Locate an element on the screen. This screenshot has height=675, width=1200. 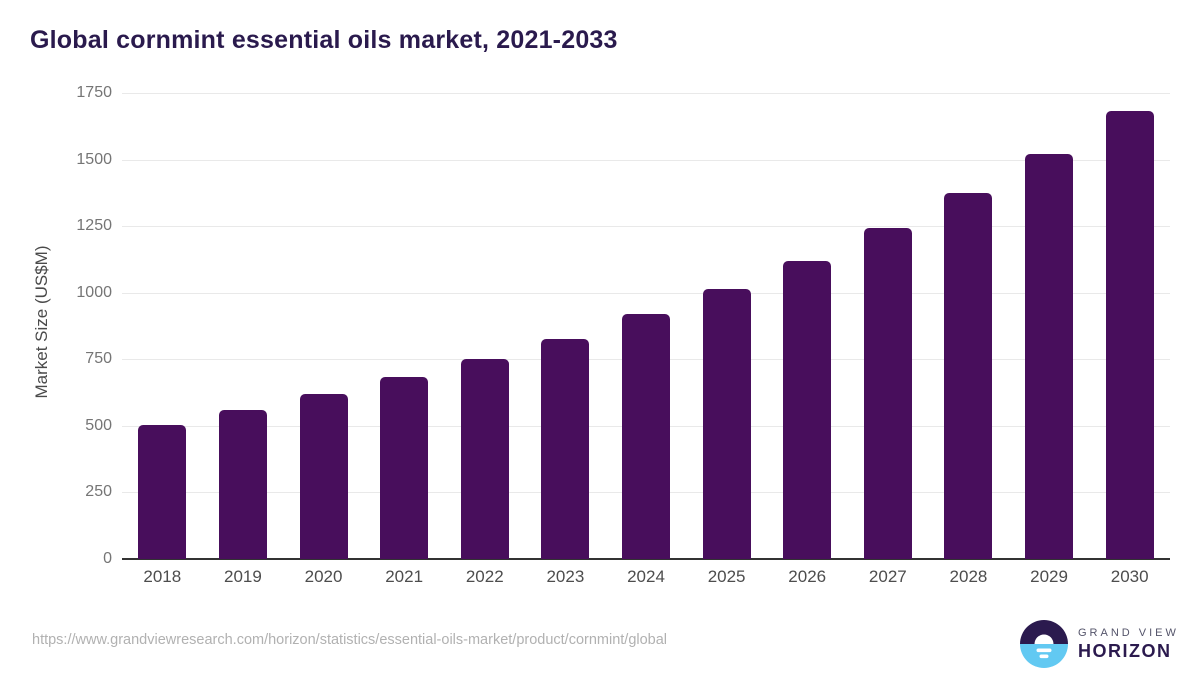
y-tick-label: 1000 is located at coordinates (94, 292).